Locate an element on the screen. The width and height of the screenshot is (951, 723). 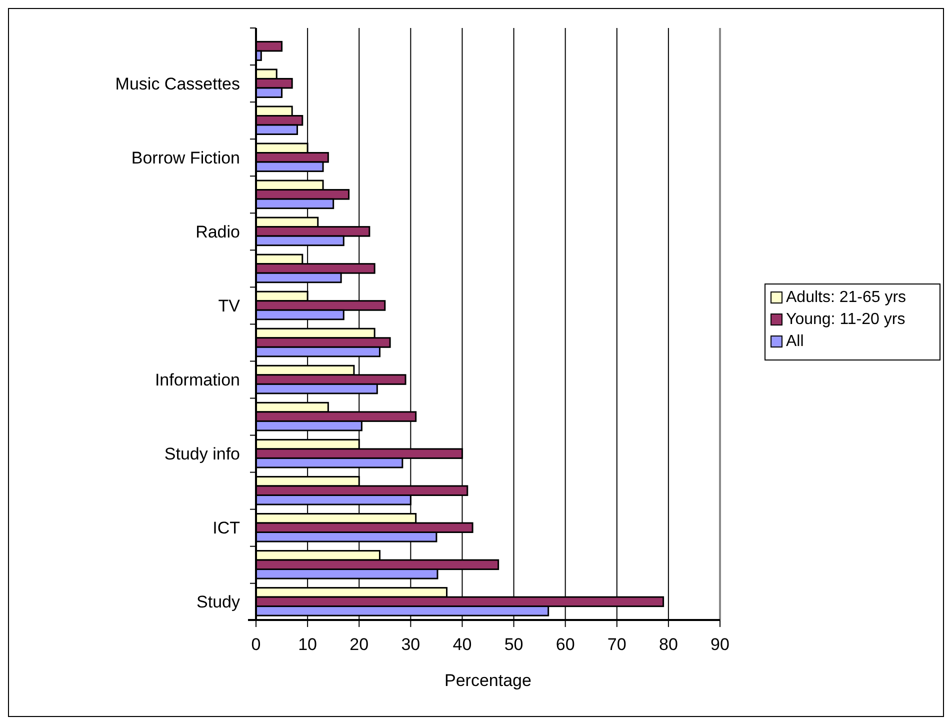
x-tick-label: 20 is located at coordinates (359, 644).